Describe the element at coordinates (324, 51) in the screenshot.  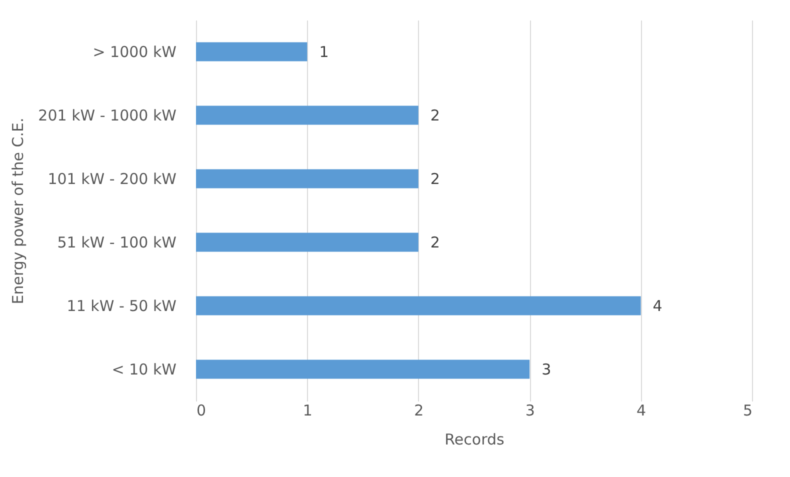
I see `data-label: 1` at that location.